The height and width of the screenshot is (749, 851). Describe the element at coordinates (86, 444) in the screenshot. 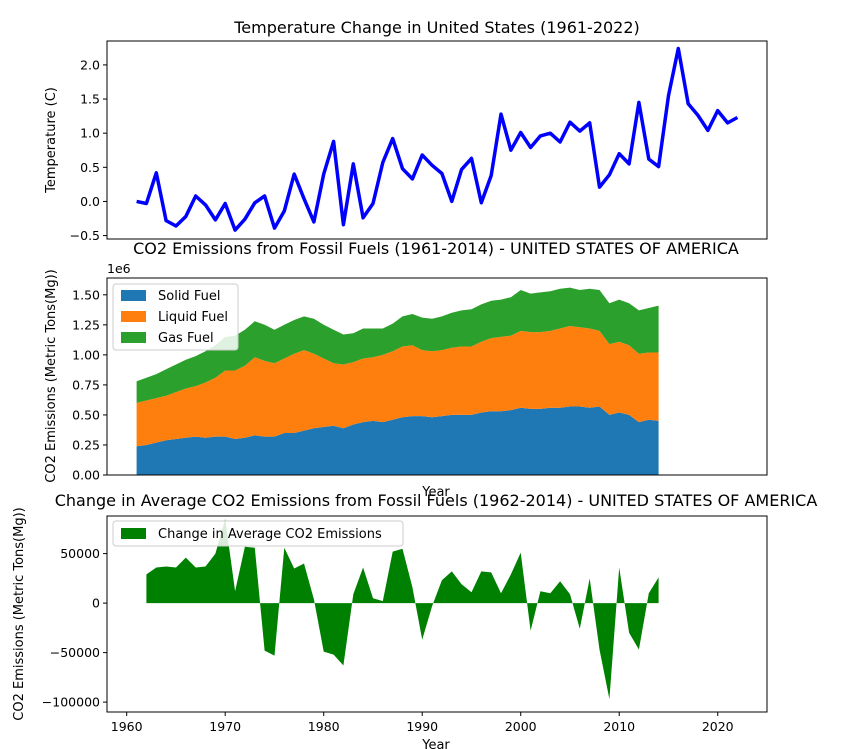

I see `emissions-y-tick-label: 0.25` at that location.